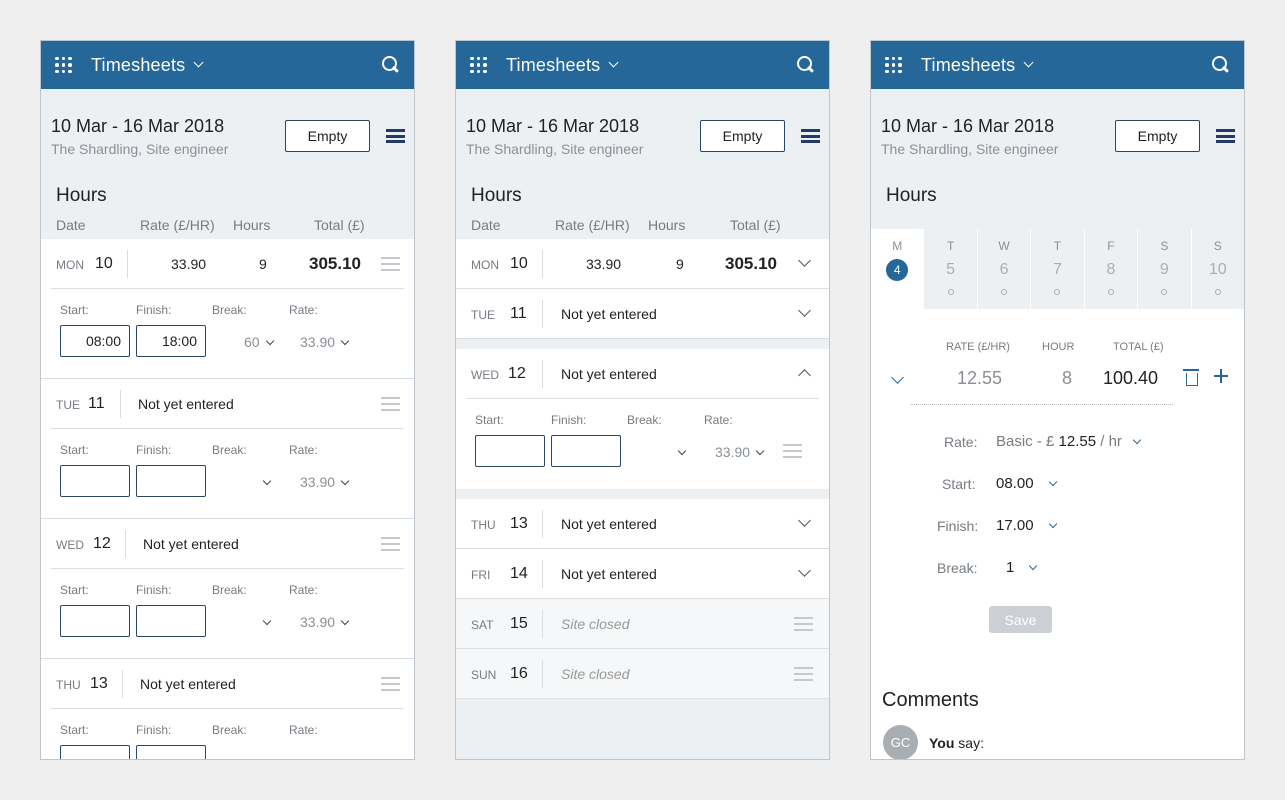 The width and height of the screenshot is (1285, 800). I want to click on day-tab-mon: M 4, so click(897, 269).